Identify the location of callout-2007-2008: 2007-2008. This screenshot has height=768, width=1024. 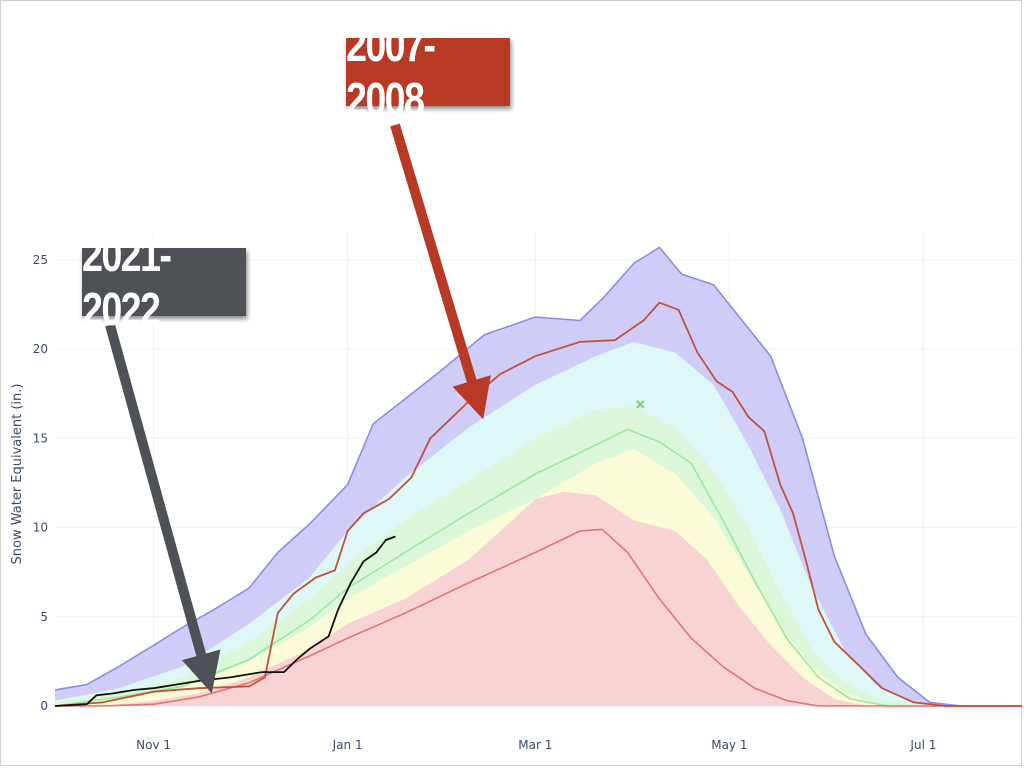
(428, 72).